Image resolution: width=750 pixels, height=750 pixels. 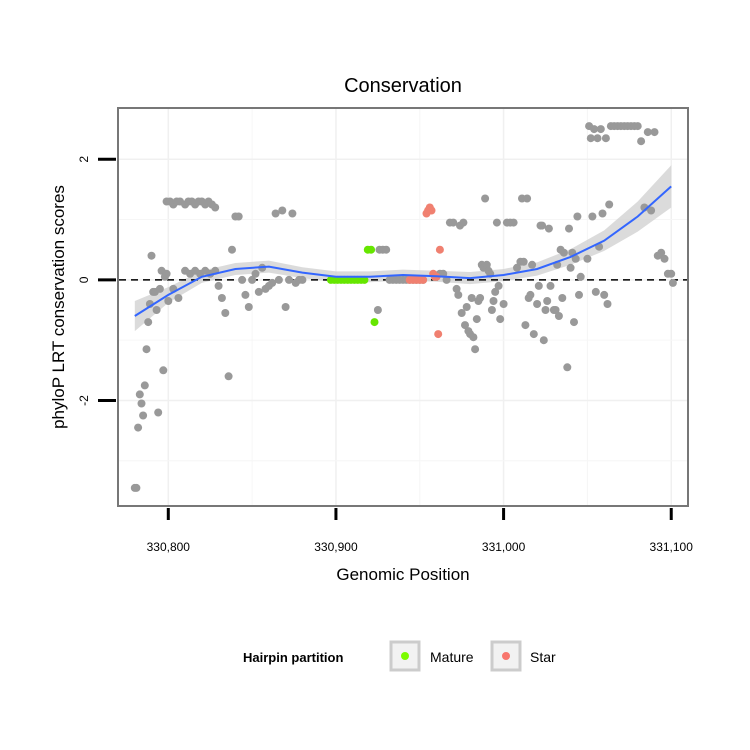 I want to click on smooth-line, so click(x=403, y=251).